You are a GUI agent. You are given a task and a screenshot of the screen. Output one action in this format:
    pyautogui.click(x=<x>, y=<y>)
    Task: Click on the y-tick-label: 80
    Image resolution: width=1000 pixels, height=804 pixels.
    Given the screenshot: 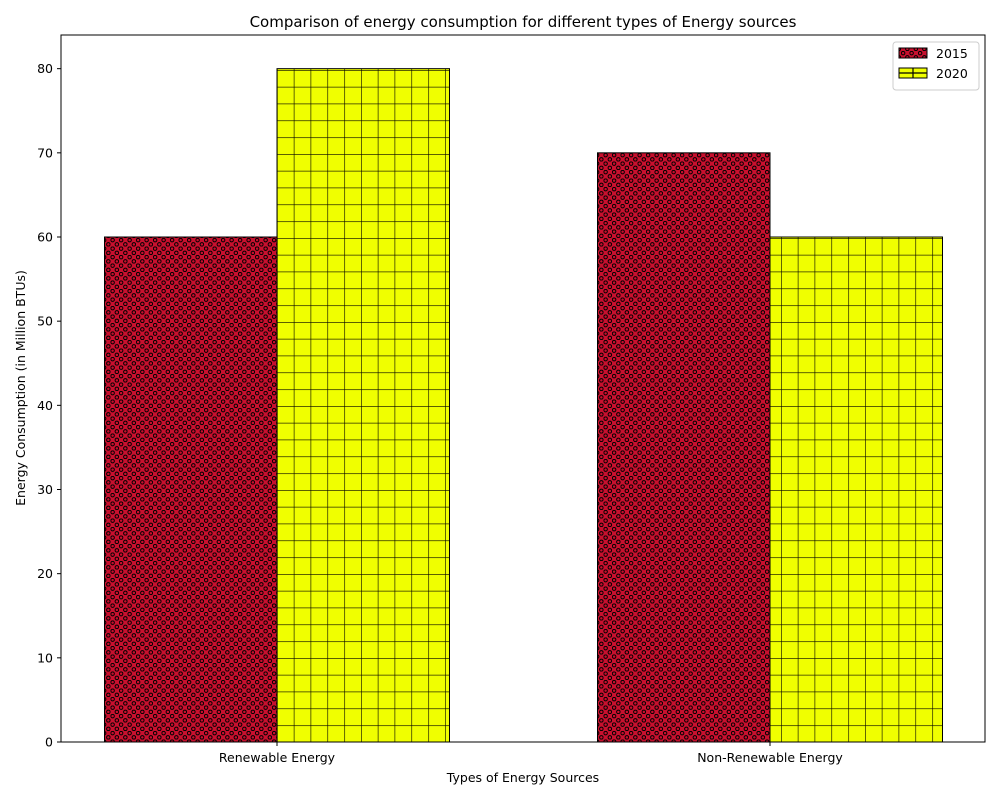 What is the action you would take?
    pyautogui.click(x=45, y=68)
    